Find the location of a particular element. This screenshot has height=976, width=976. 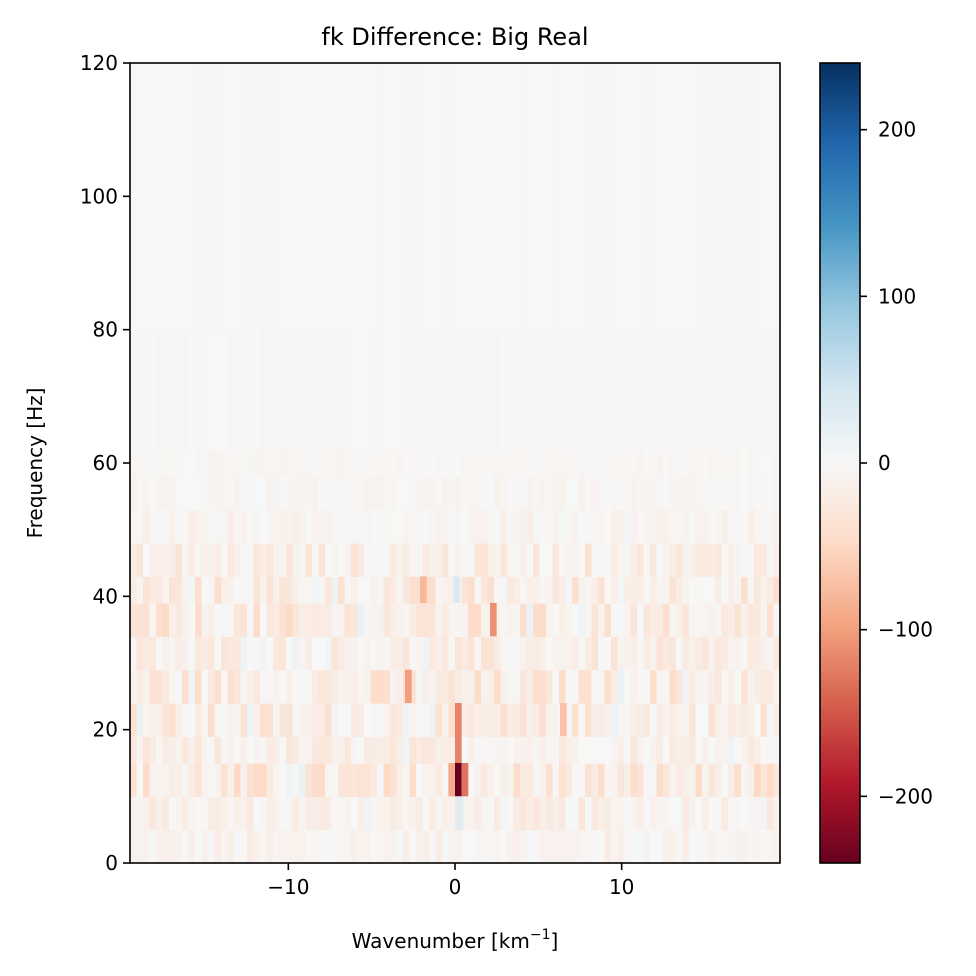

heatmap-highlight-cell is located at coordinates (423, 589).